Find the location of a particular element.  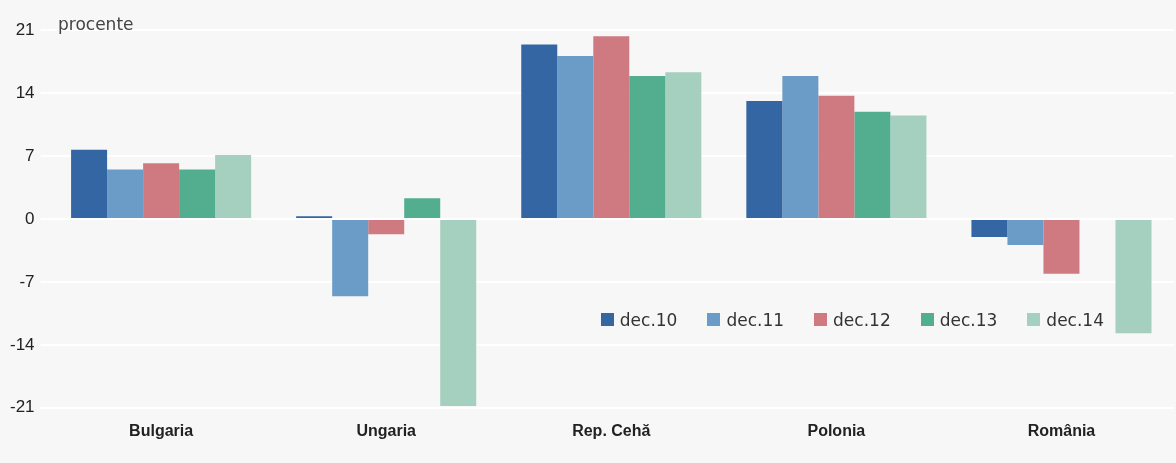

legend-label: dec.14 is located at coordinates (1075, 319).